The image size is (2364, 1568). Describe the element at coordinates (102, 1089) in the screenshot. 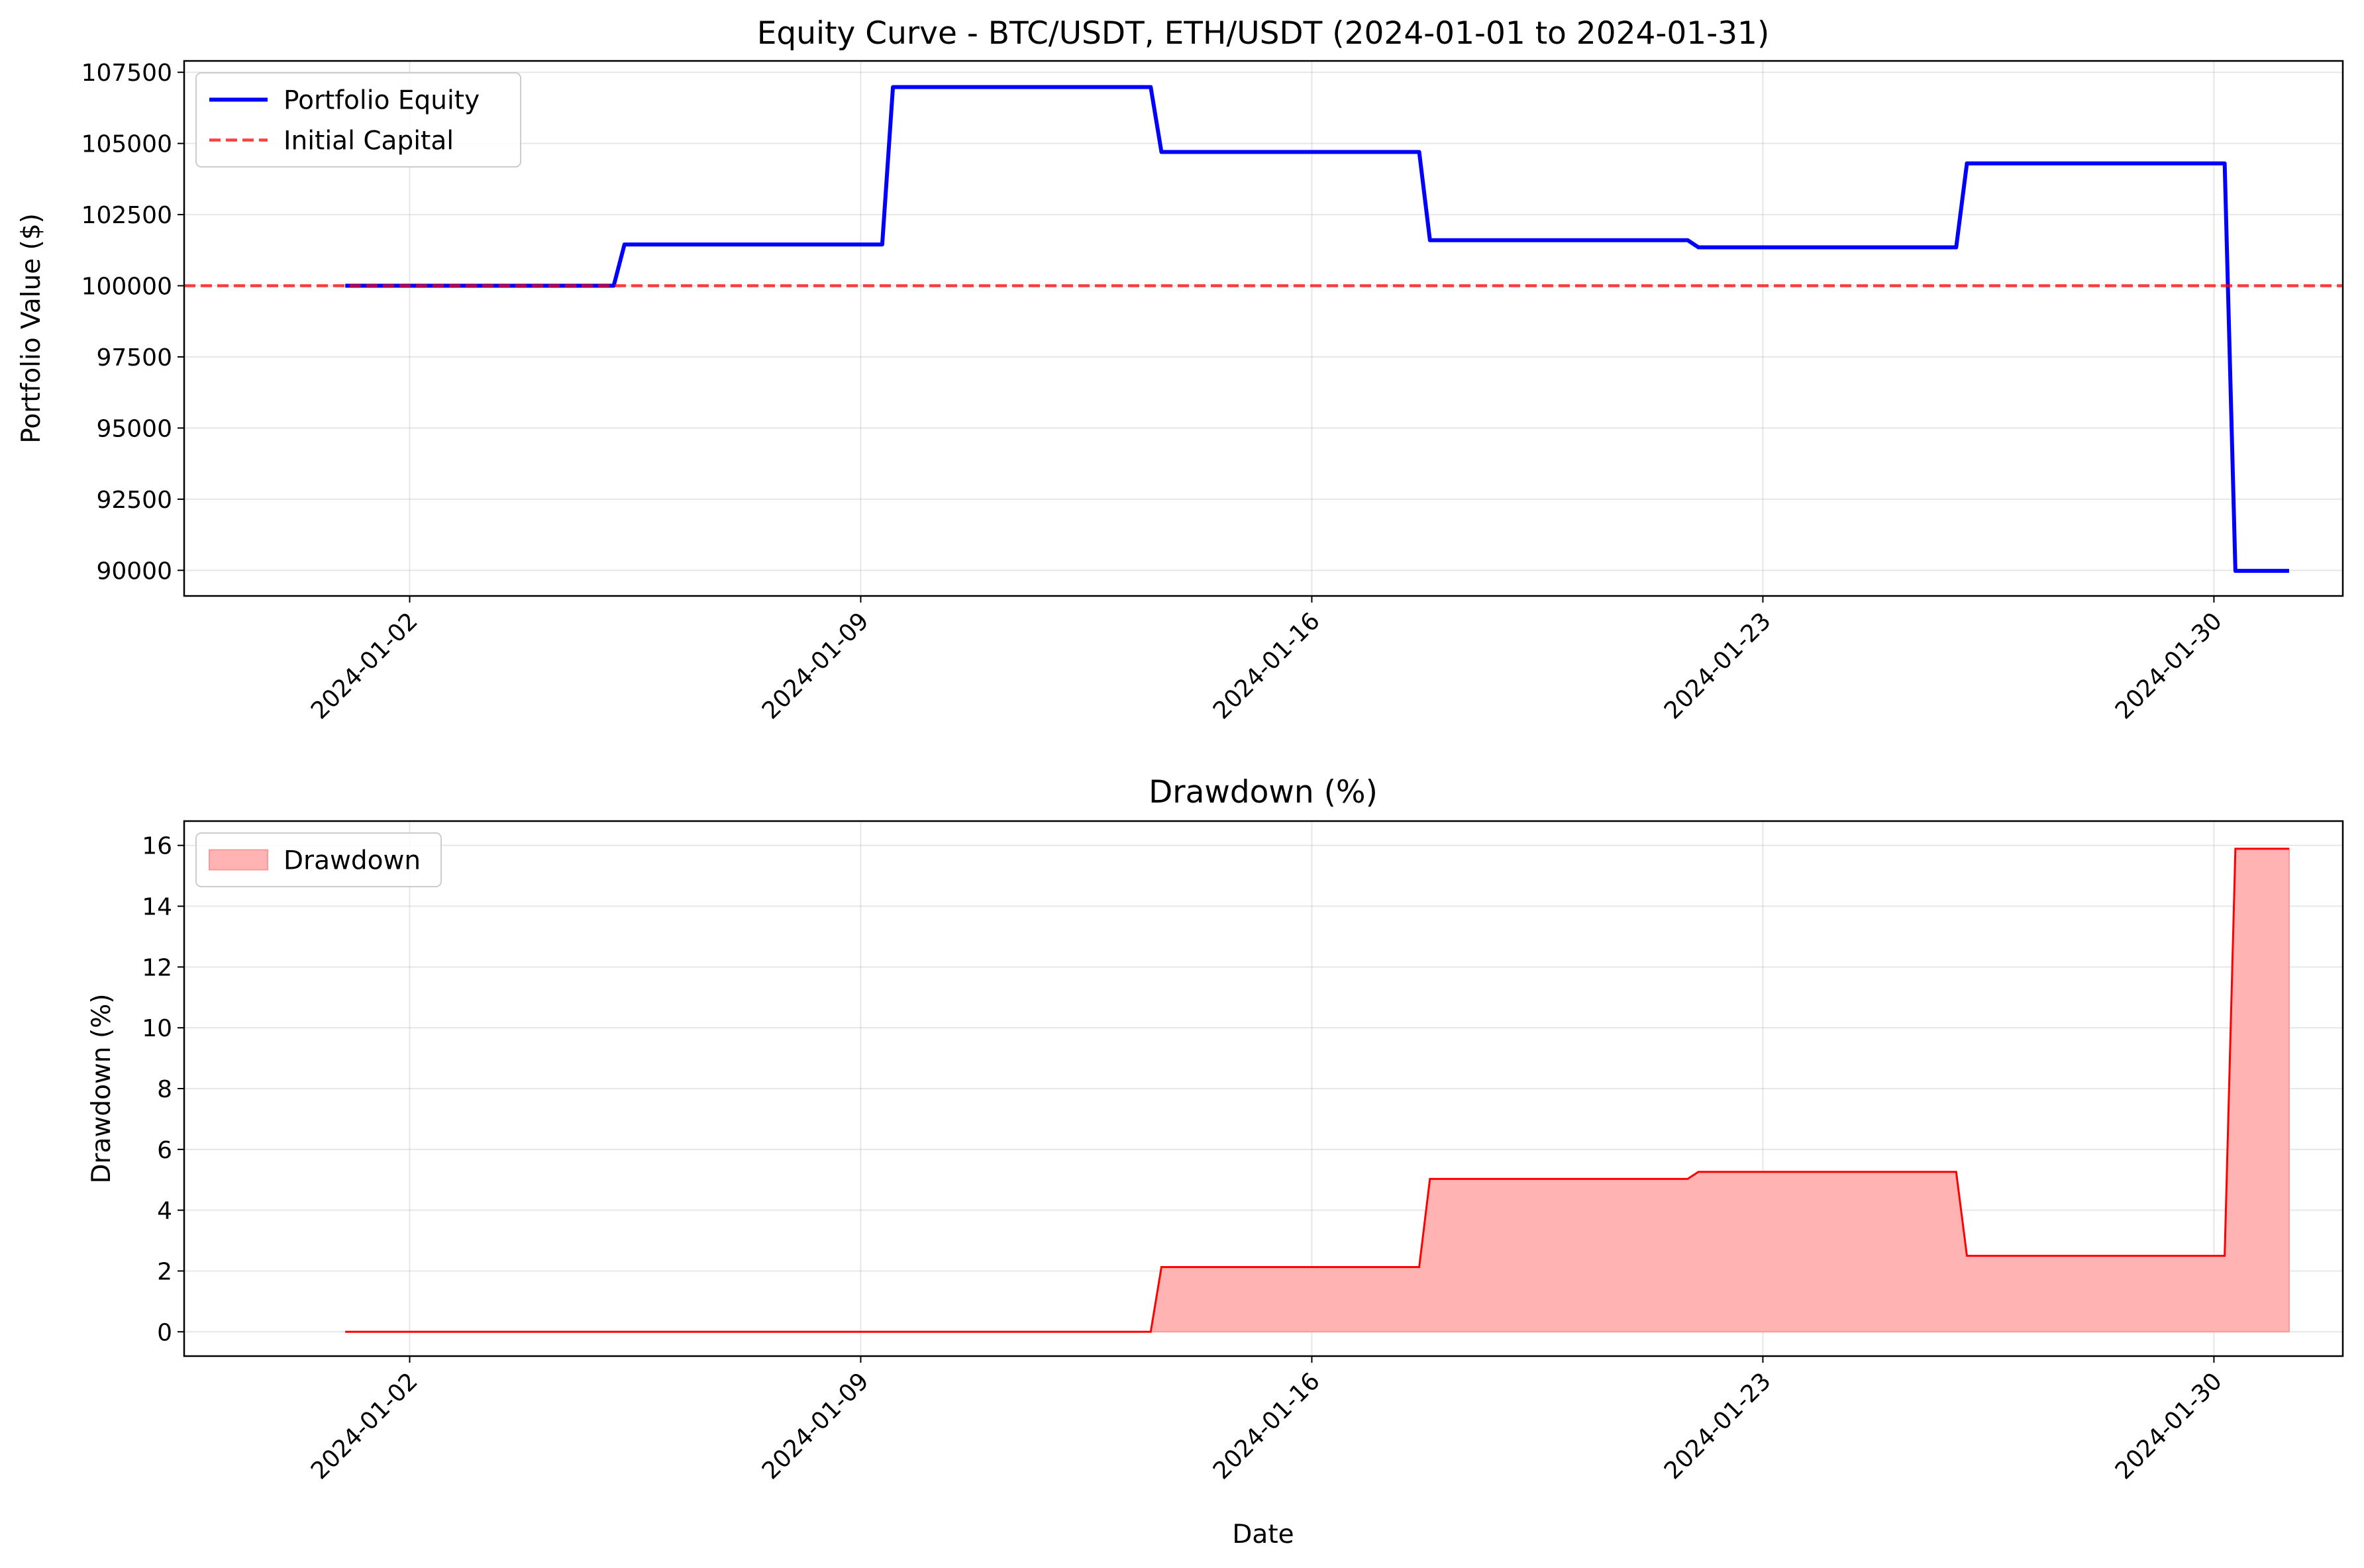

I see `drawdown-y-axis-label: Drawdown (%)` at that location.